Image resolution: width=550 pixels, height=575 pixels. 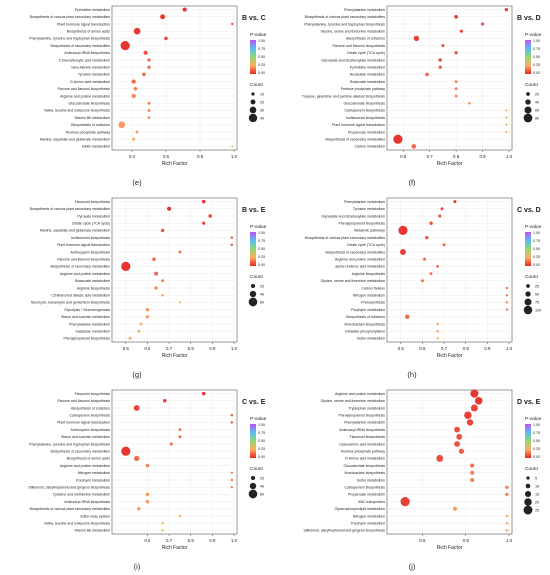 I want to click on pathway-label: C5-Branched dibasic acid metabolism, so click(x=80, y=296).